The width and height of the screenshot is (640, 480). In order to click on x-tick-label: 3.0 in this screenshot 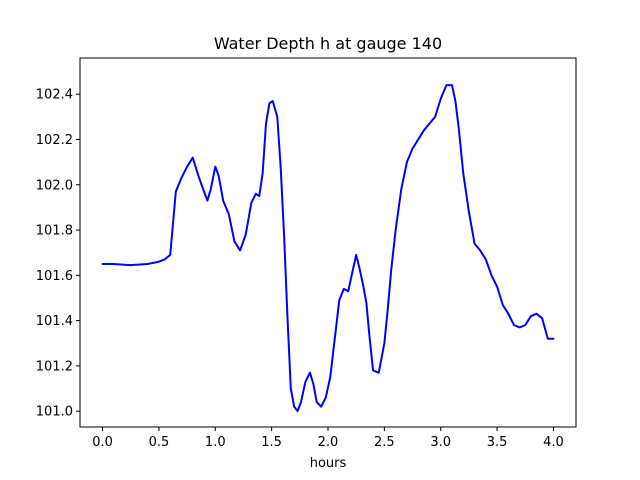, I will do `click(440, 442)`.